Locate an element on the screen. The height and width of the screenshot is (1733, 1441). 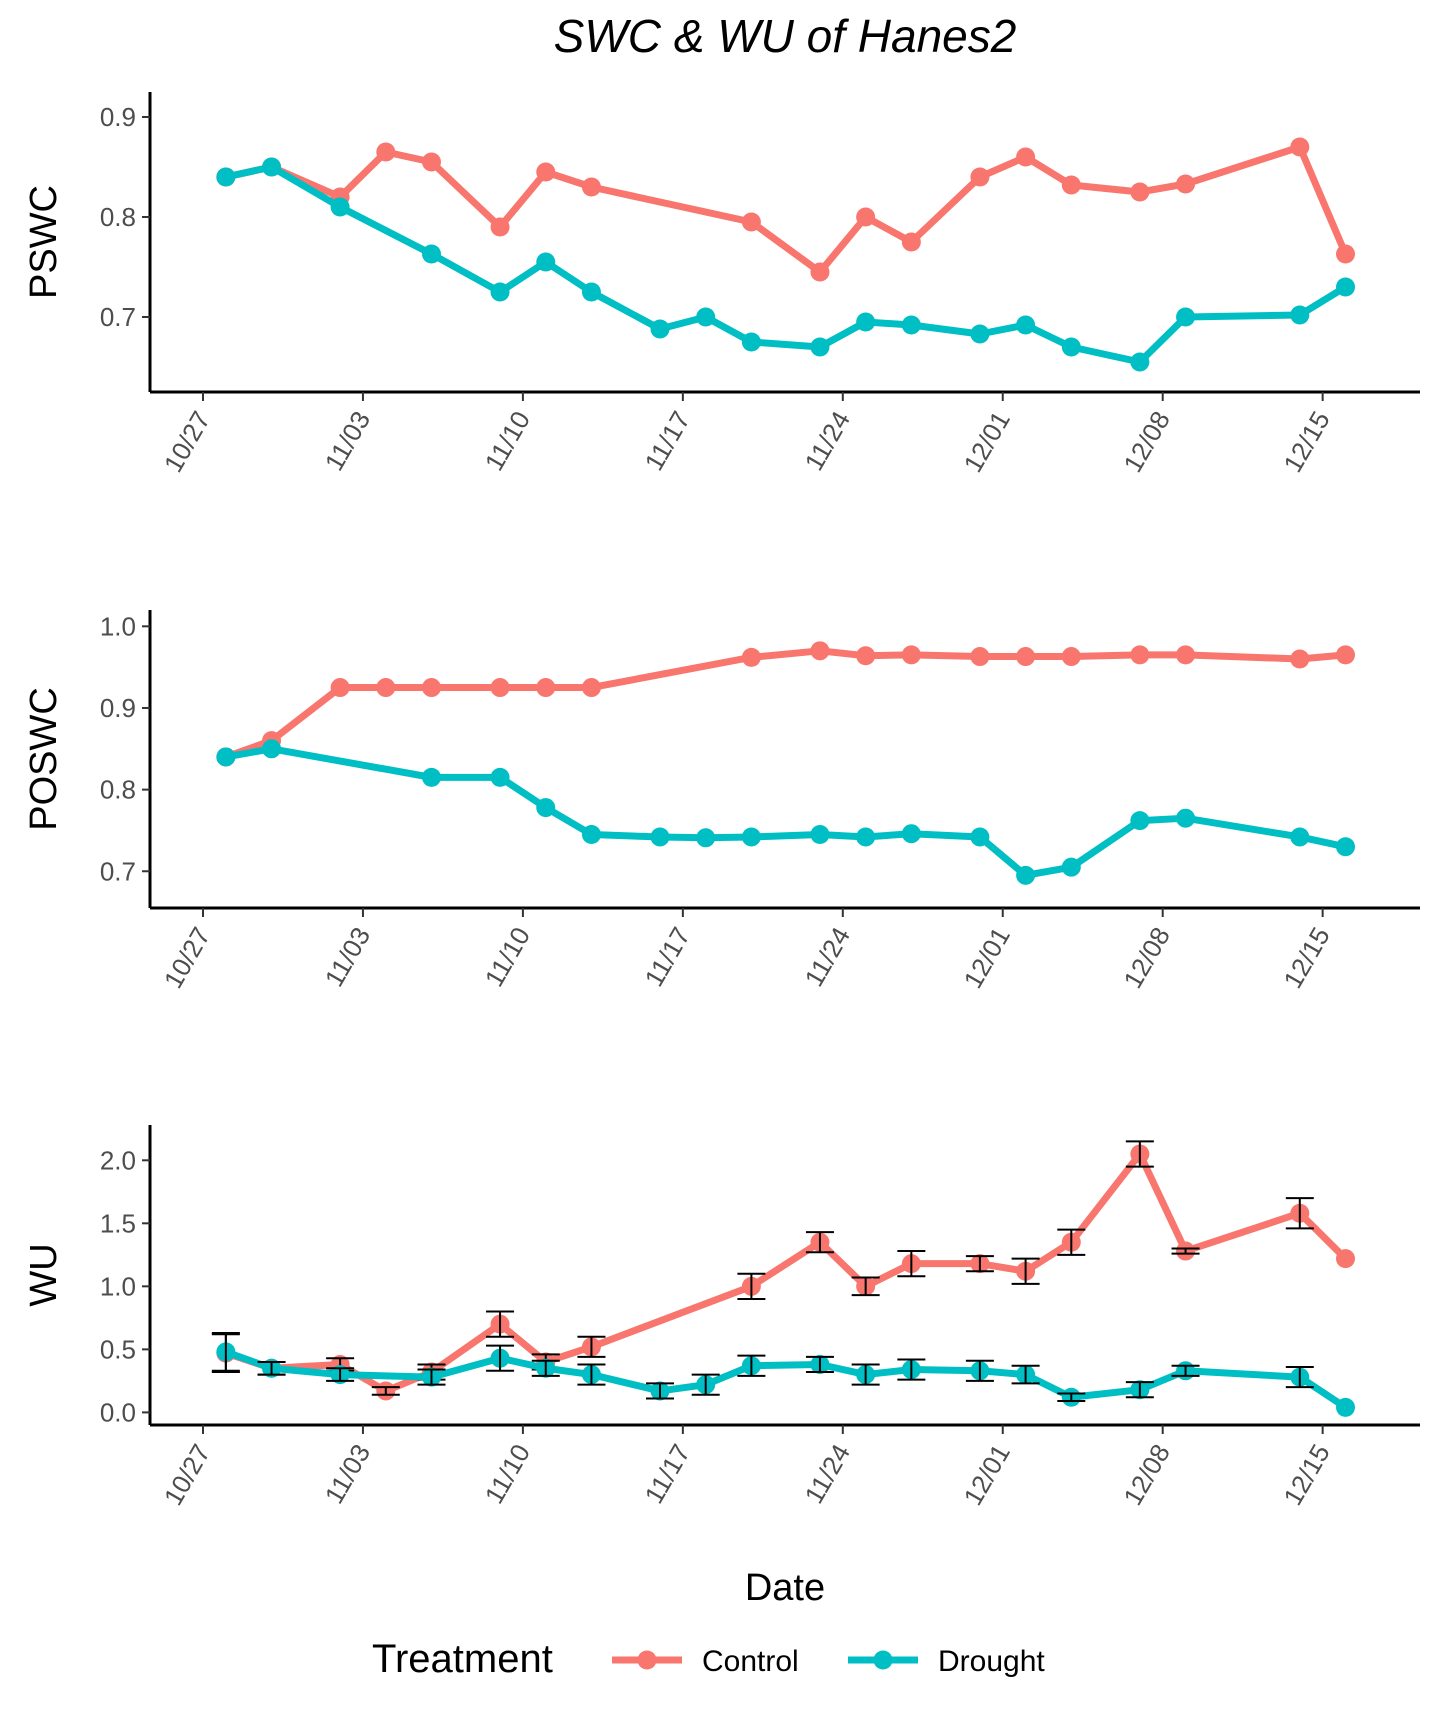
y-tick-label: 0.0 is located at coordinates (118, 1412).